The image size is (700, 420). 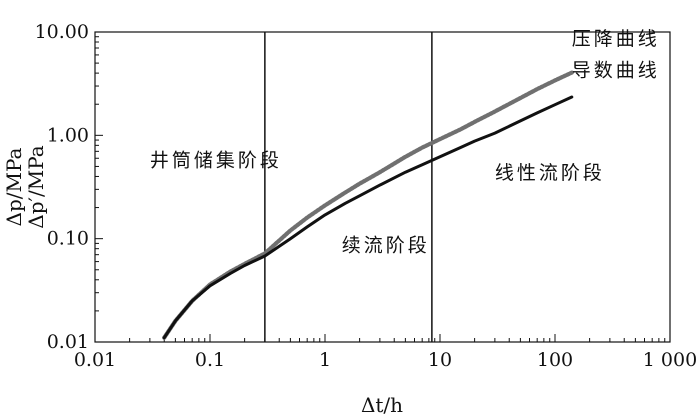 I want to click on x-tick-label: 1, so click(x=325, y=360).